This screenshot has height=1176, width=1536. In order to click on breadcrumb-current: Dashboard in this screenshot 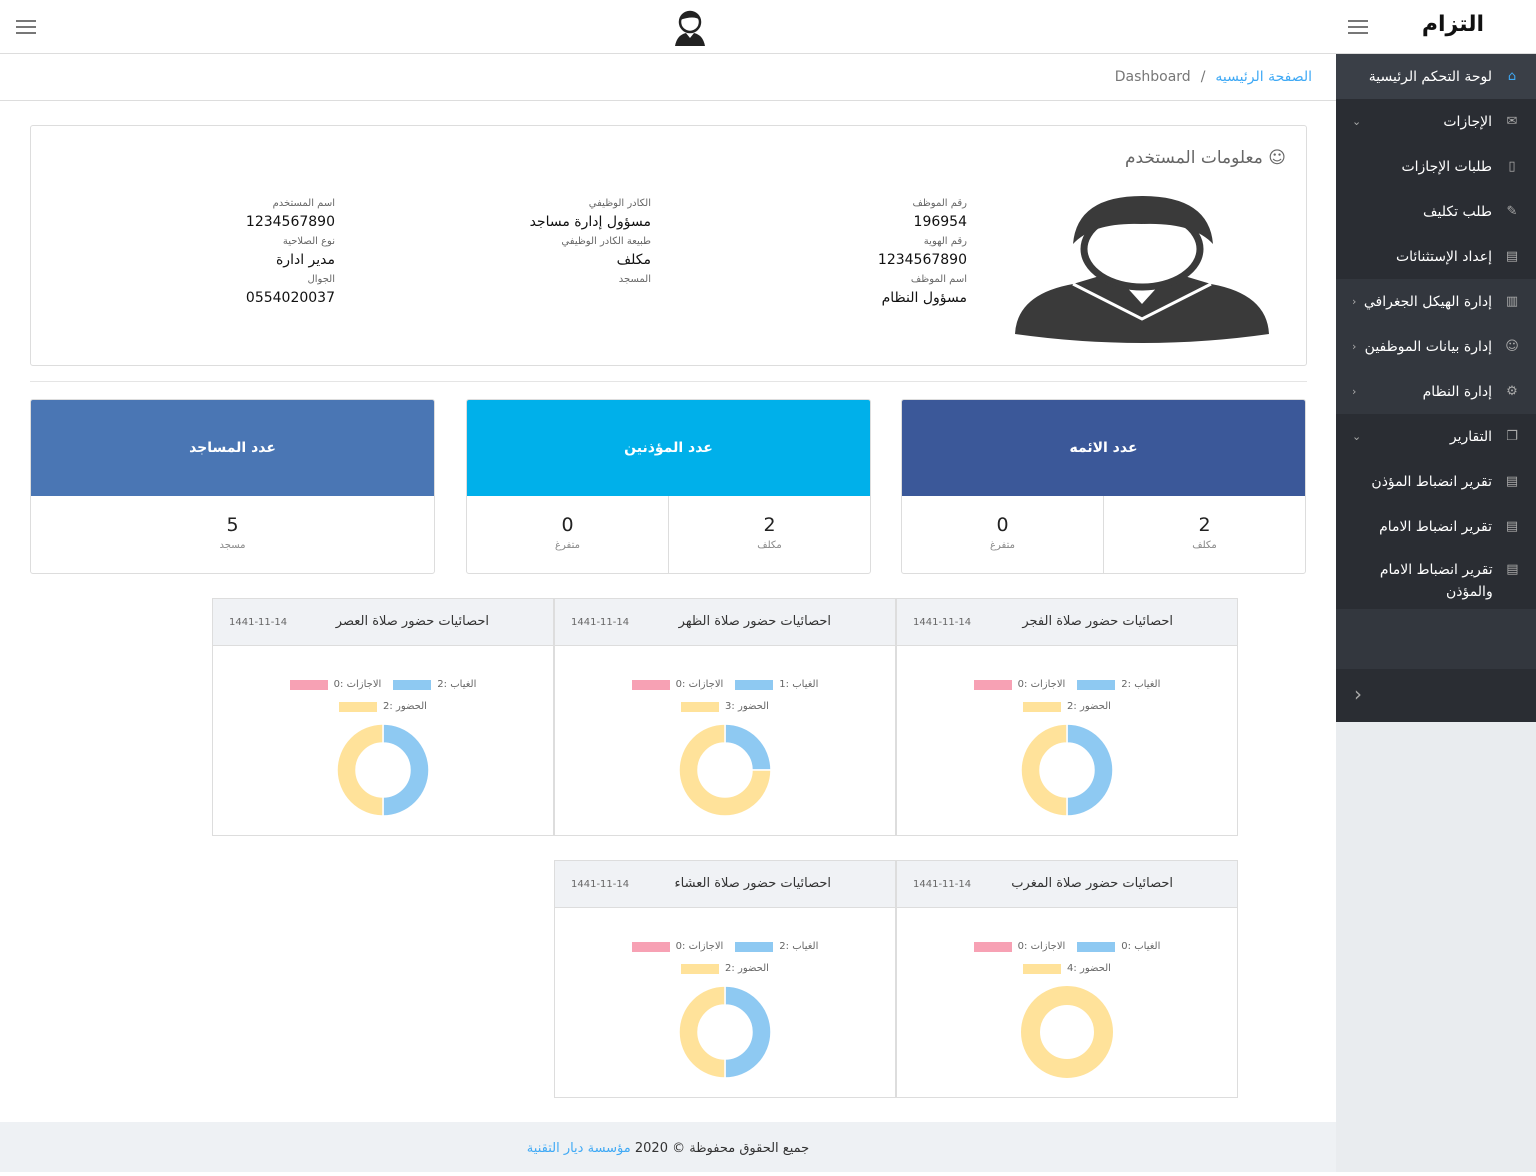, I will do `click(1152, 77)`.